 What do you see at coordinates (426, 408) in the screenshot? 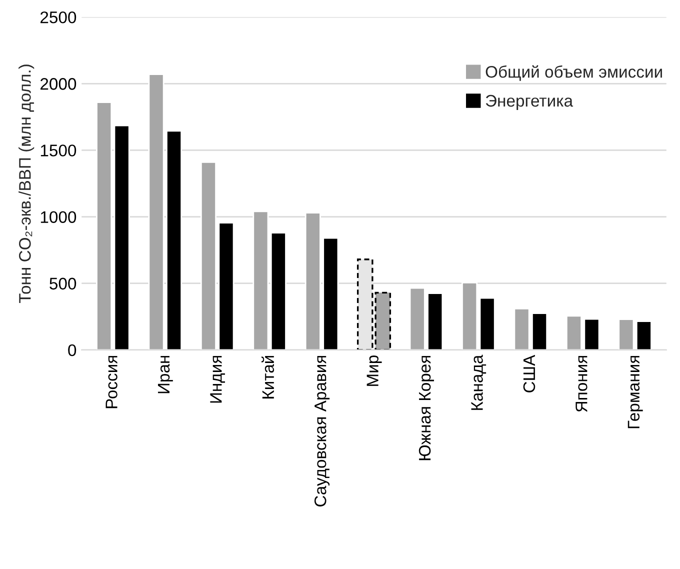
I see `x-tick-label: Южная Корея` at bounding box center [426, 408].